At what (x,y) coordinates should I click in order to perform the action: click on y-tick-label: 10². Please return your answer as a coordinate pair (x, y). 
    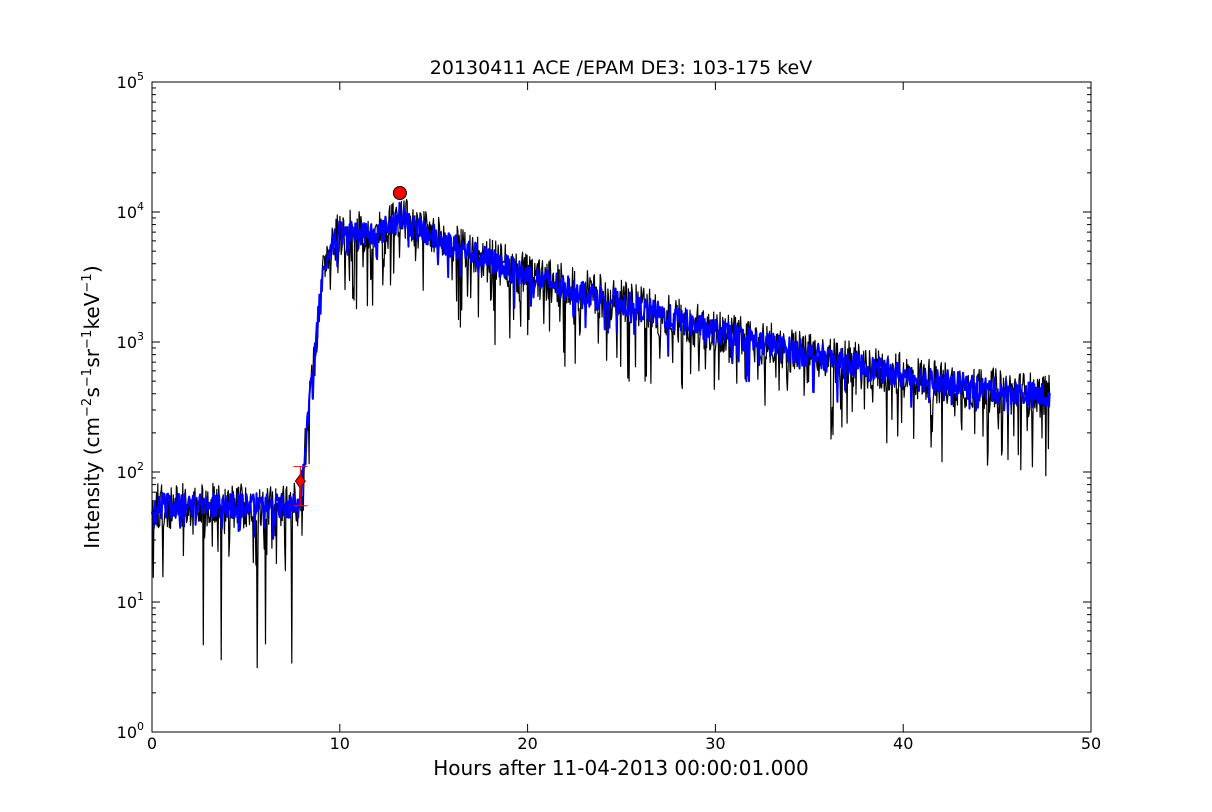
    Looking at the image, I should click on (130, 471).